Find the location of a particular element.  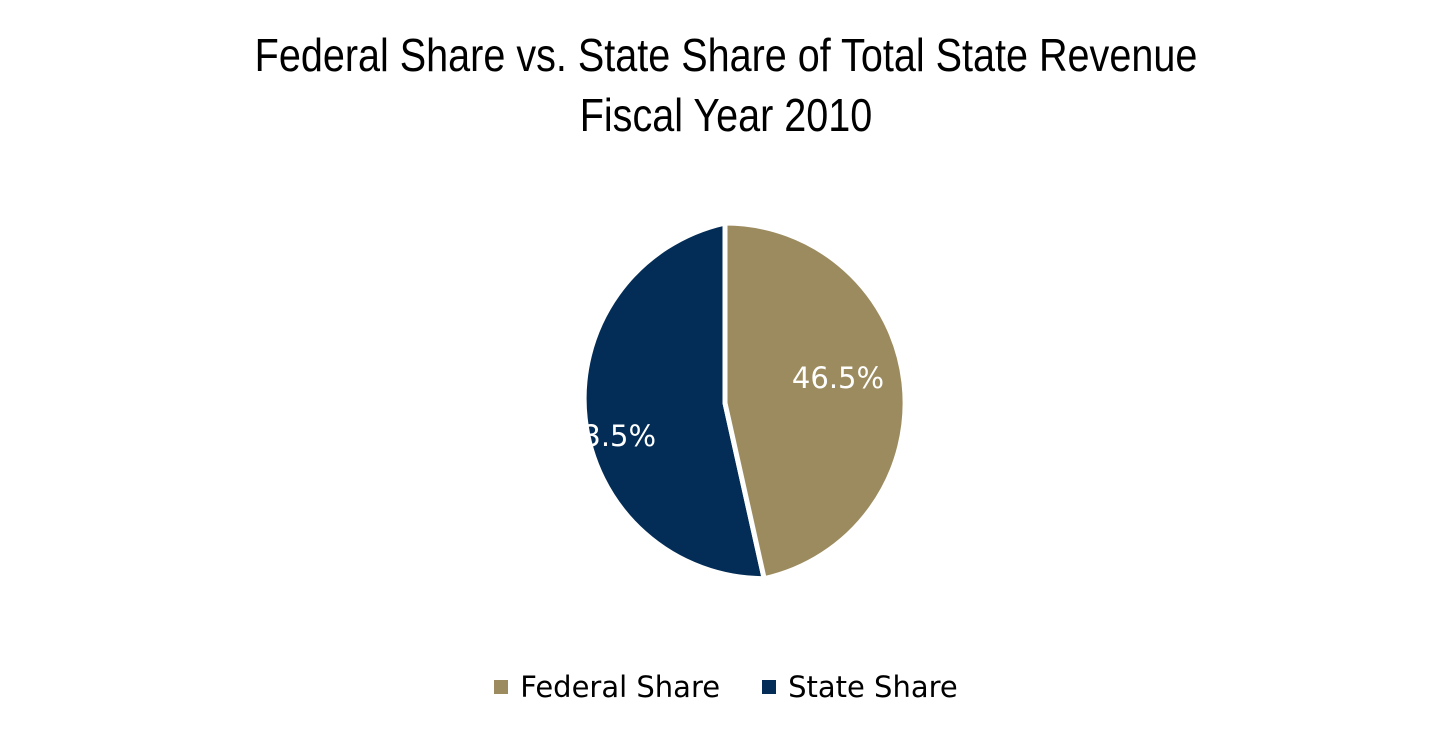

legend-item-state: State Share is located at coordinates (860, 687).